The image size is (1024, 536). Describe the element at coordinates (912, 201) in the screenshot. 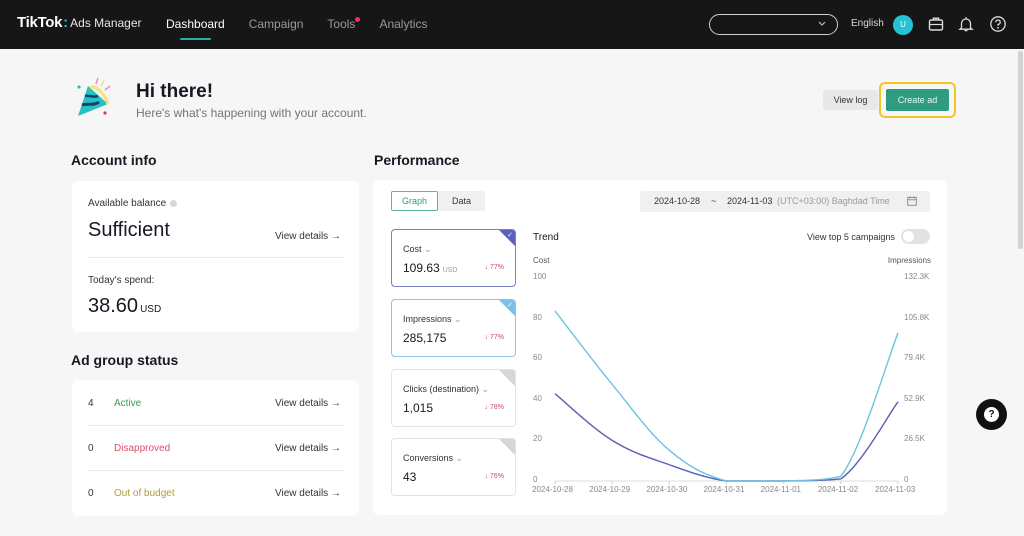

I see `calendar-icon` at that location.